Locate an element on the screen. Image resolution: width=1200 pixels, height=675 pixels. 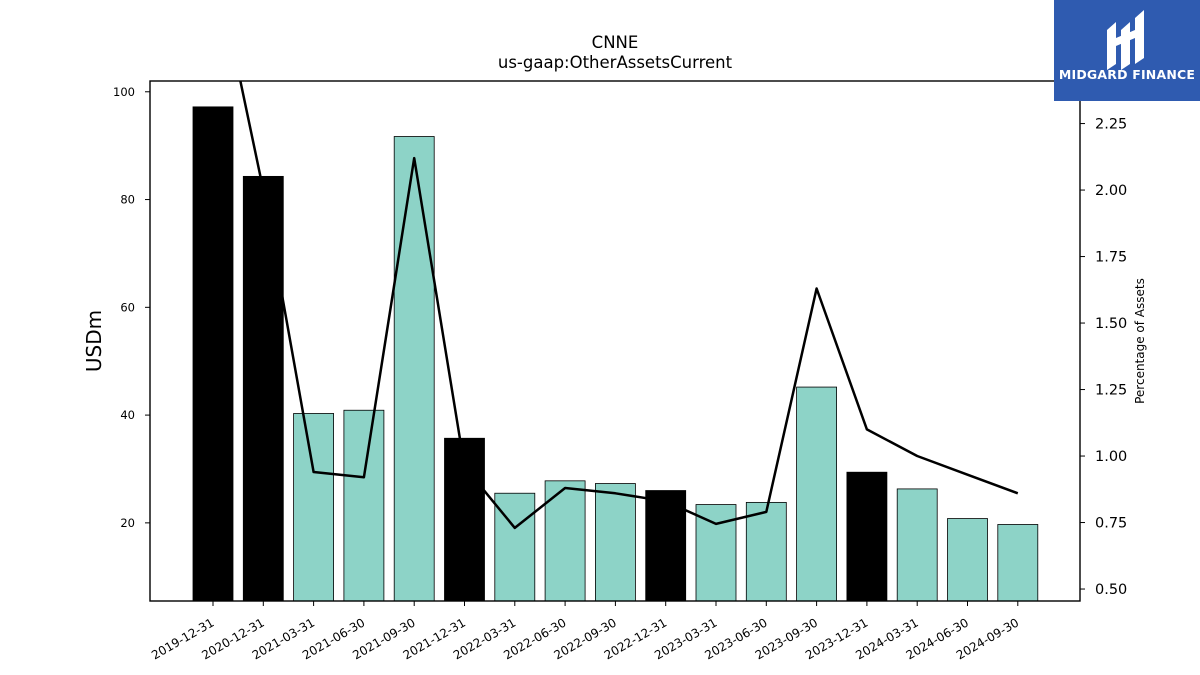
y-axis-label: USDm is located at coordinates (94, 341).